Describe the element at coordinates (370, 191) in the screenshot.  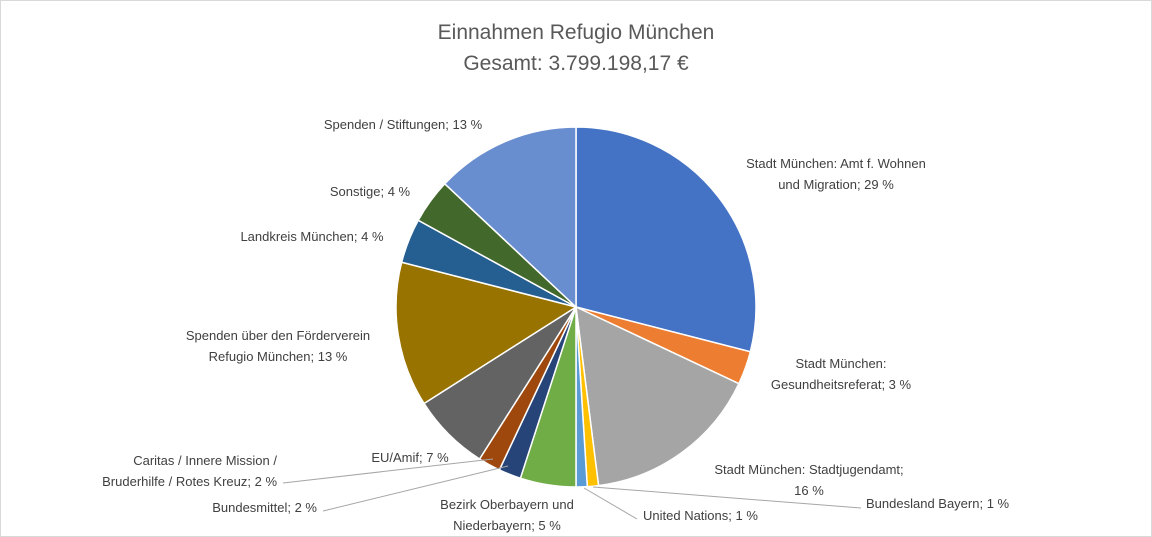
I see `slice-label: Sonstige; 4 %` at that location.